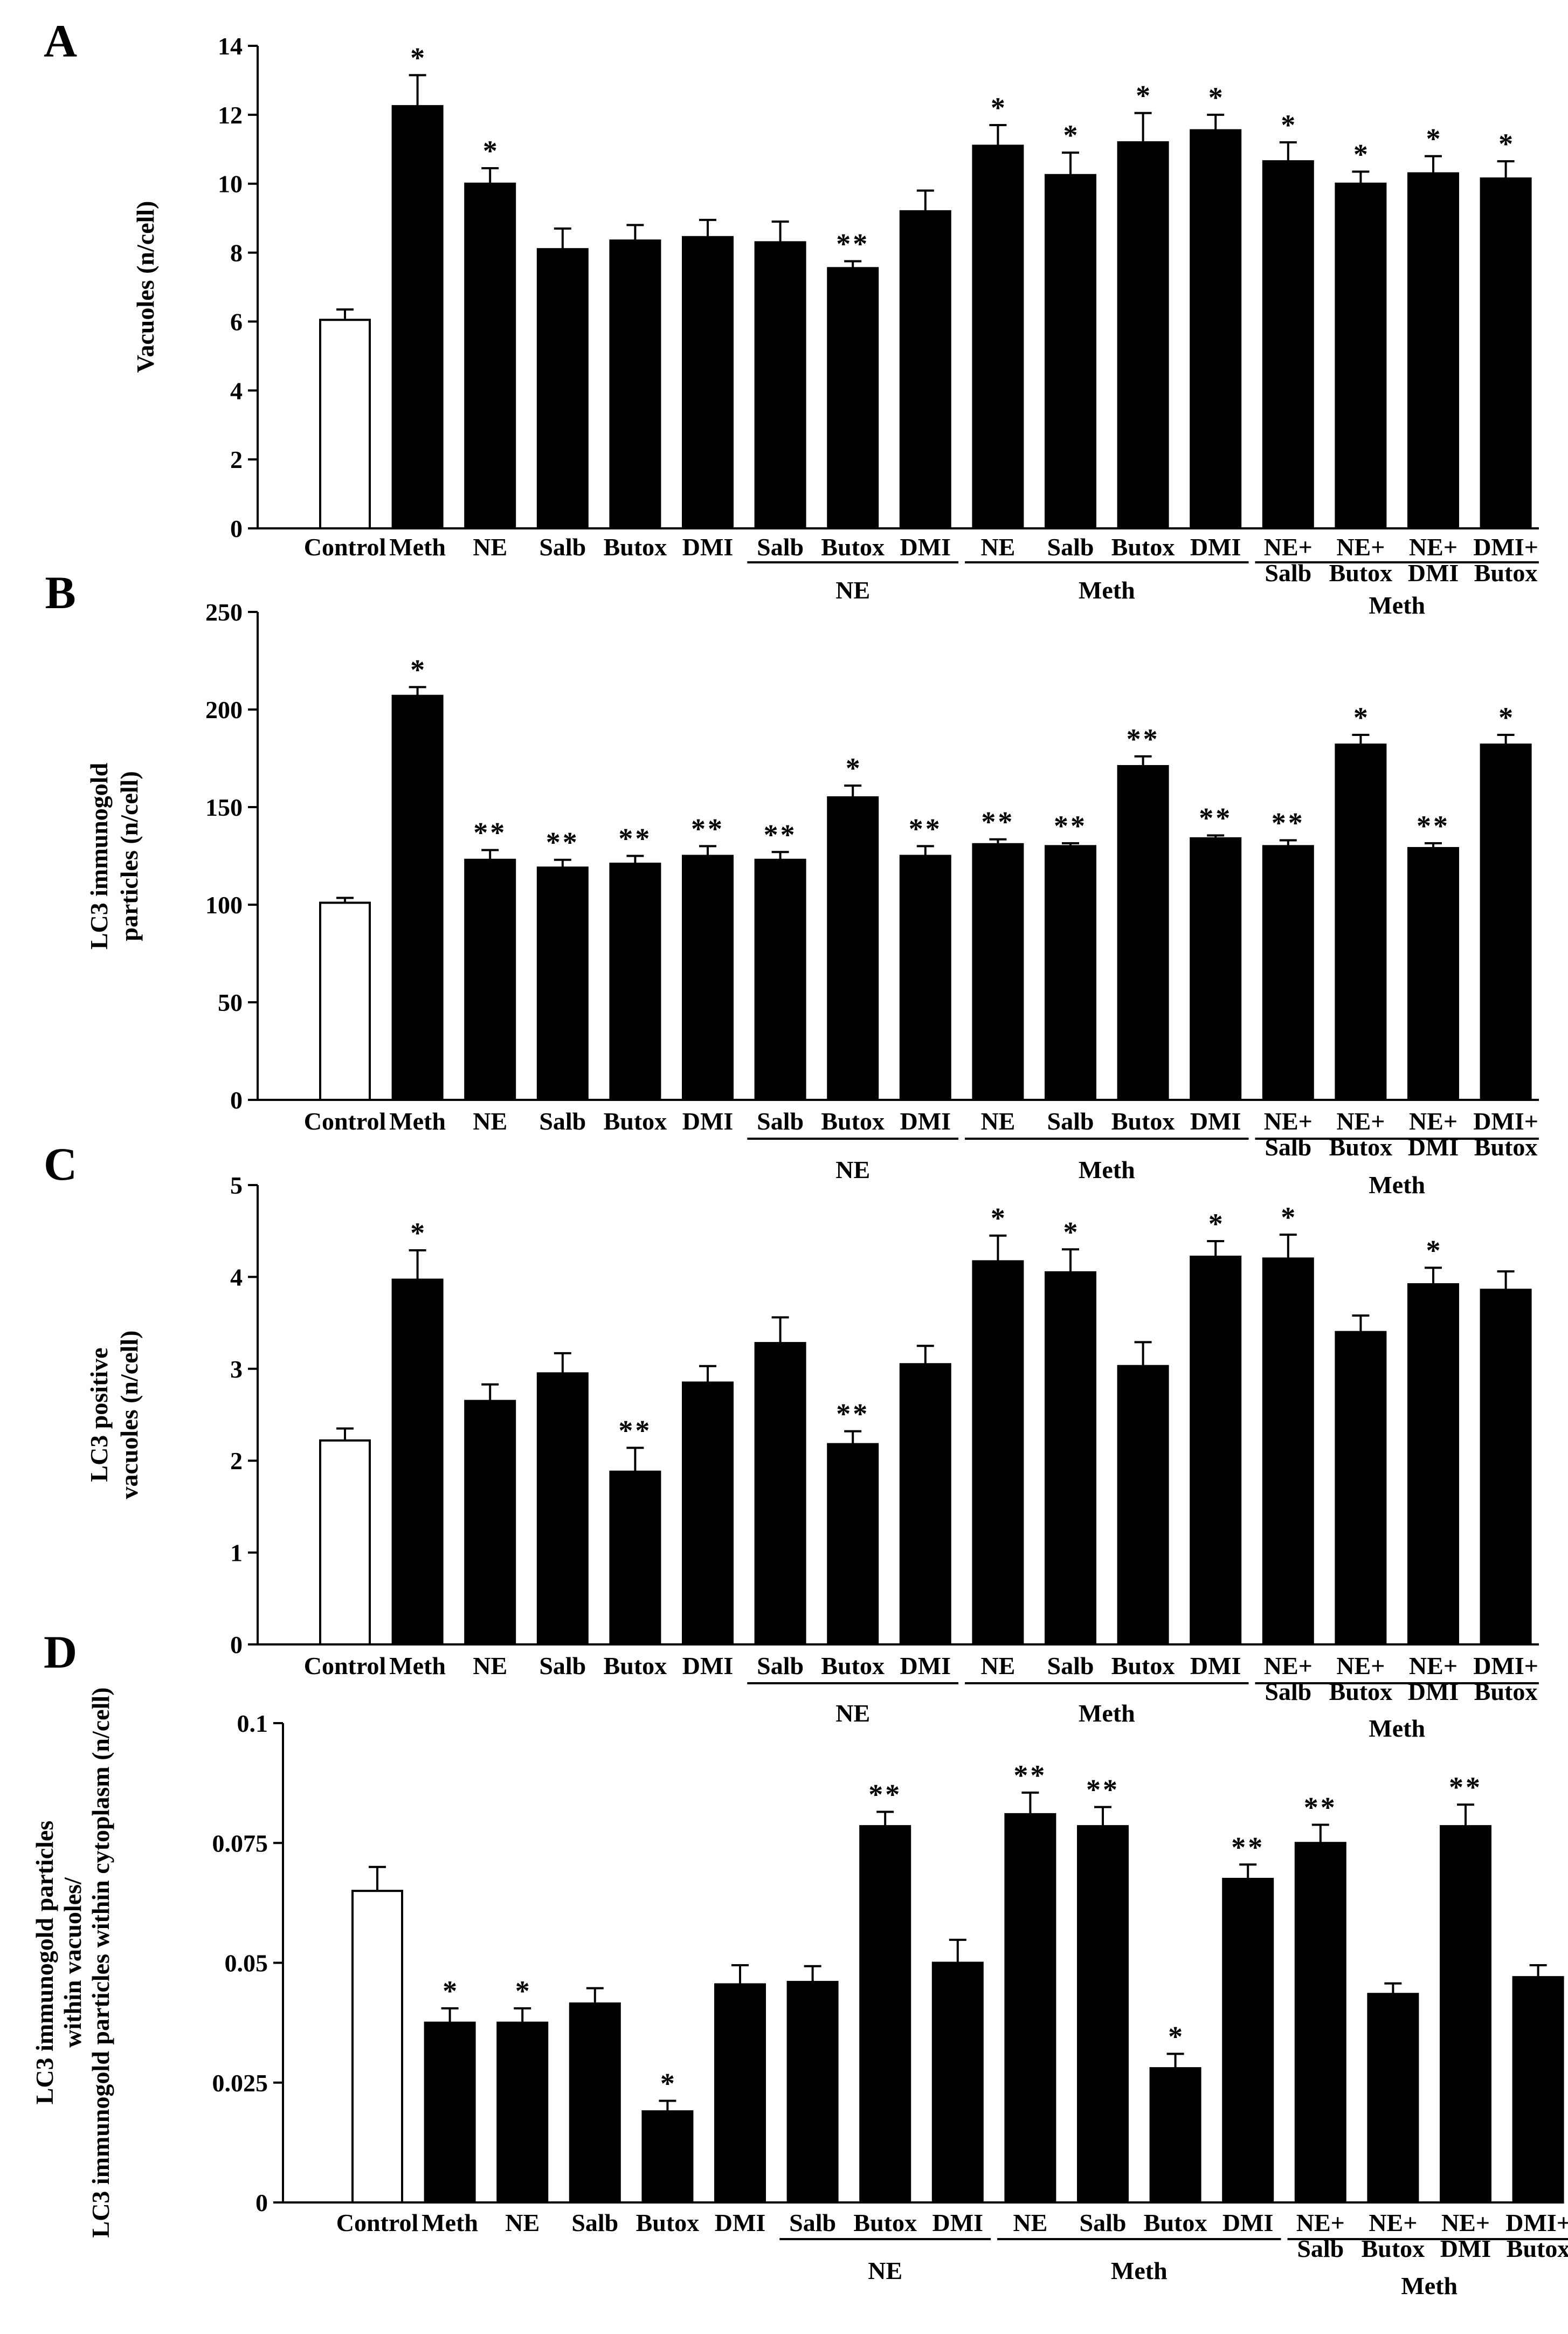 The width and height of the screenshot is (1568, 2334). Describe the element at coordinates (1506, 353) in the screenshot. I see `bar-dmi-butox` at that location.